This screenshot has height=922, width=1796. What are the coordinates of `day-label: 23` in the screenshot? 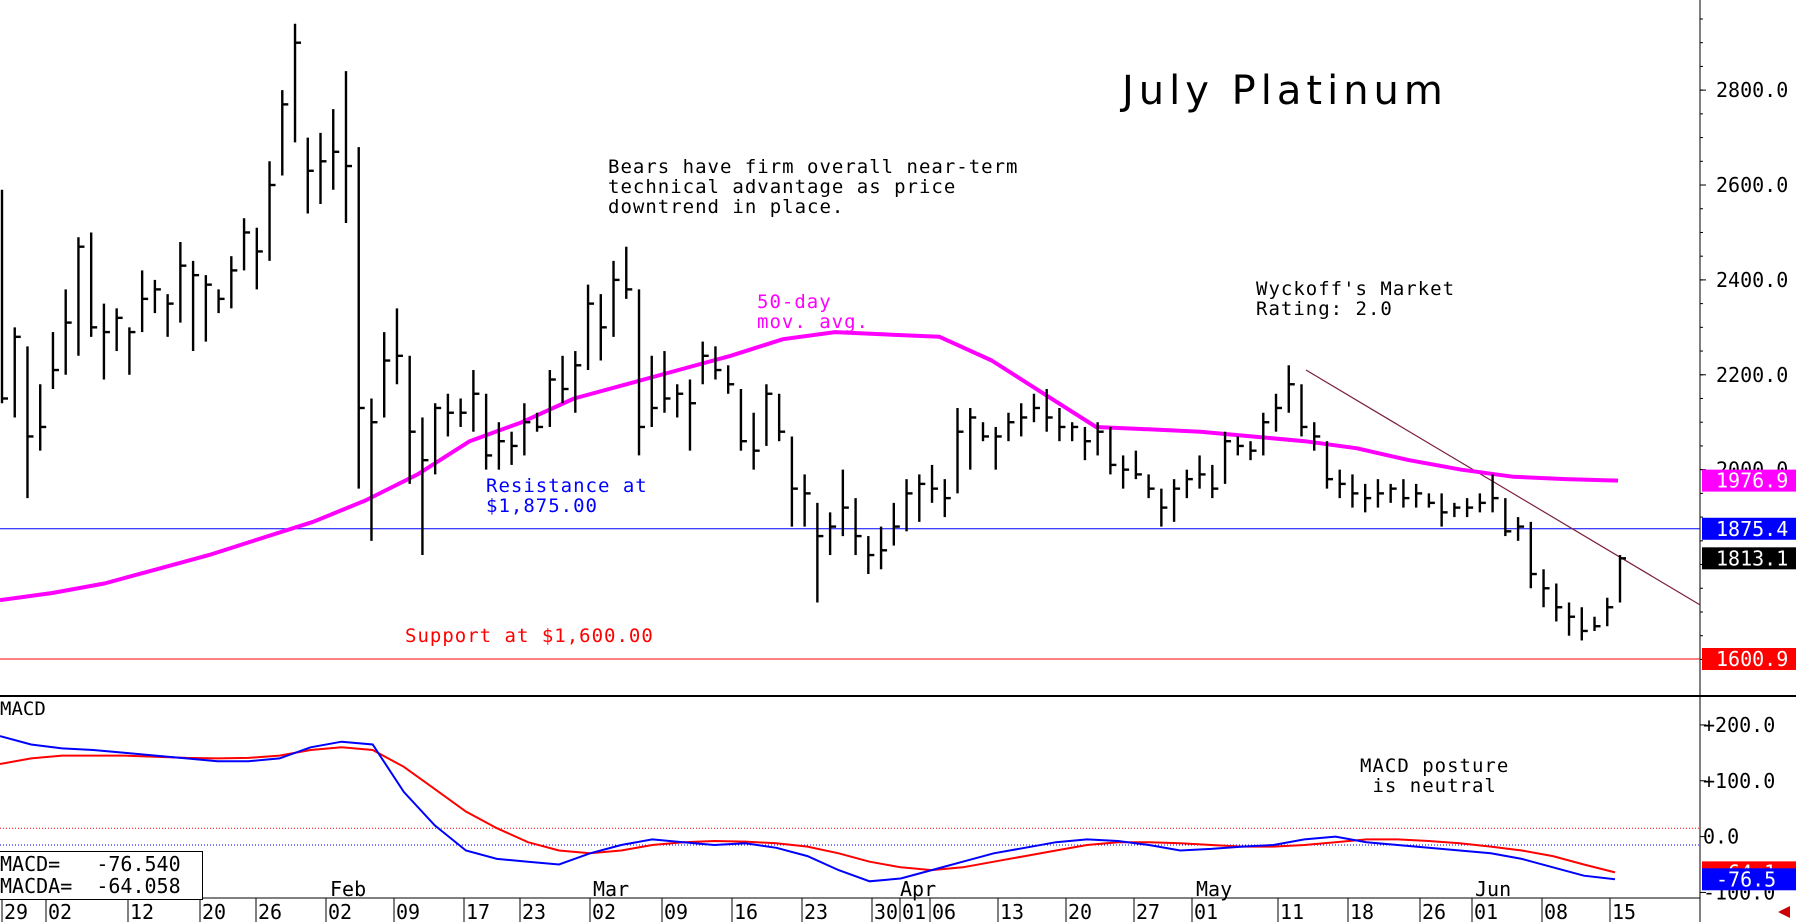 It's located at (816, 911).